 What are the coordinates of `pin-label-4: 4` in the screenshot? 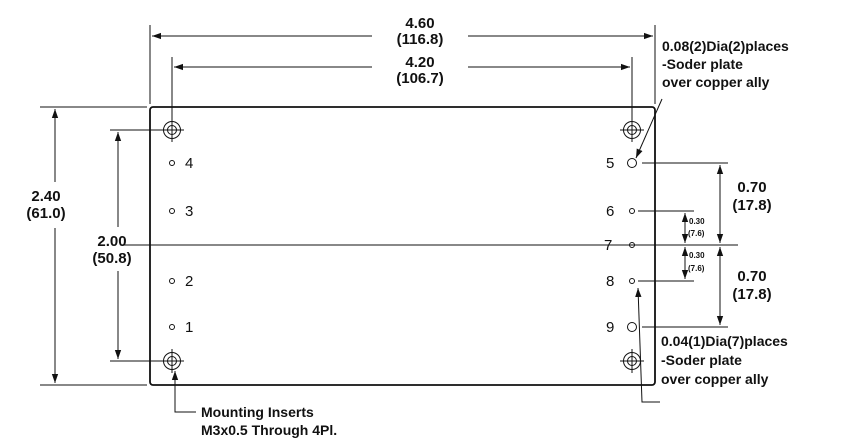 It's located at (189, 163).